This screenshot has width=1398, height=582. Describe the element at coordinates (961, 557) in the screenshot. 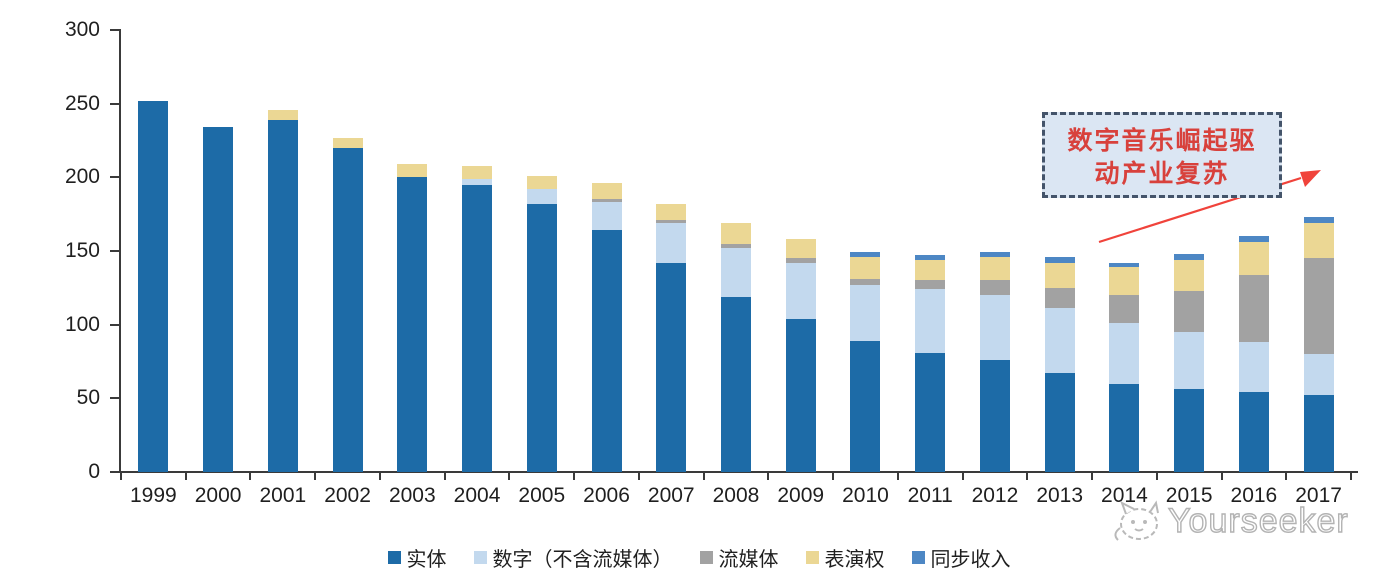

I see `legend-item: 同步收入` at that location.